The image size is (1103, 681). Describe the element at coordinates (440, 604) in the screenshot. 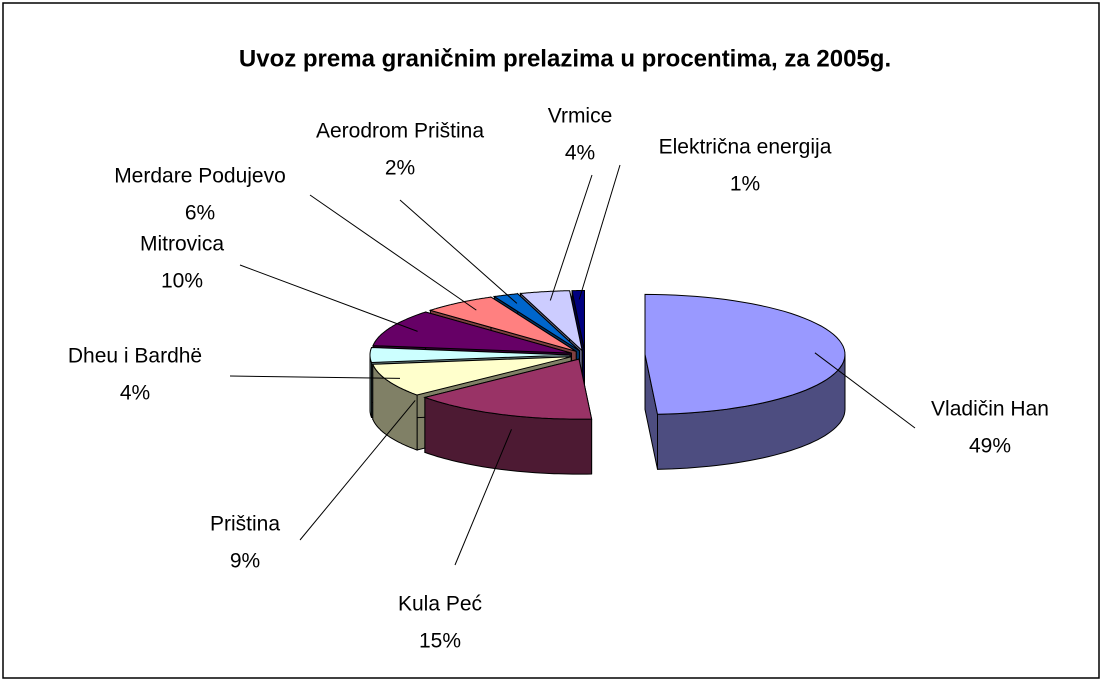

I see `slice-label: Kula Peć` at that location.